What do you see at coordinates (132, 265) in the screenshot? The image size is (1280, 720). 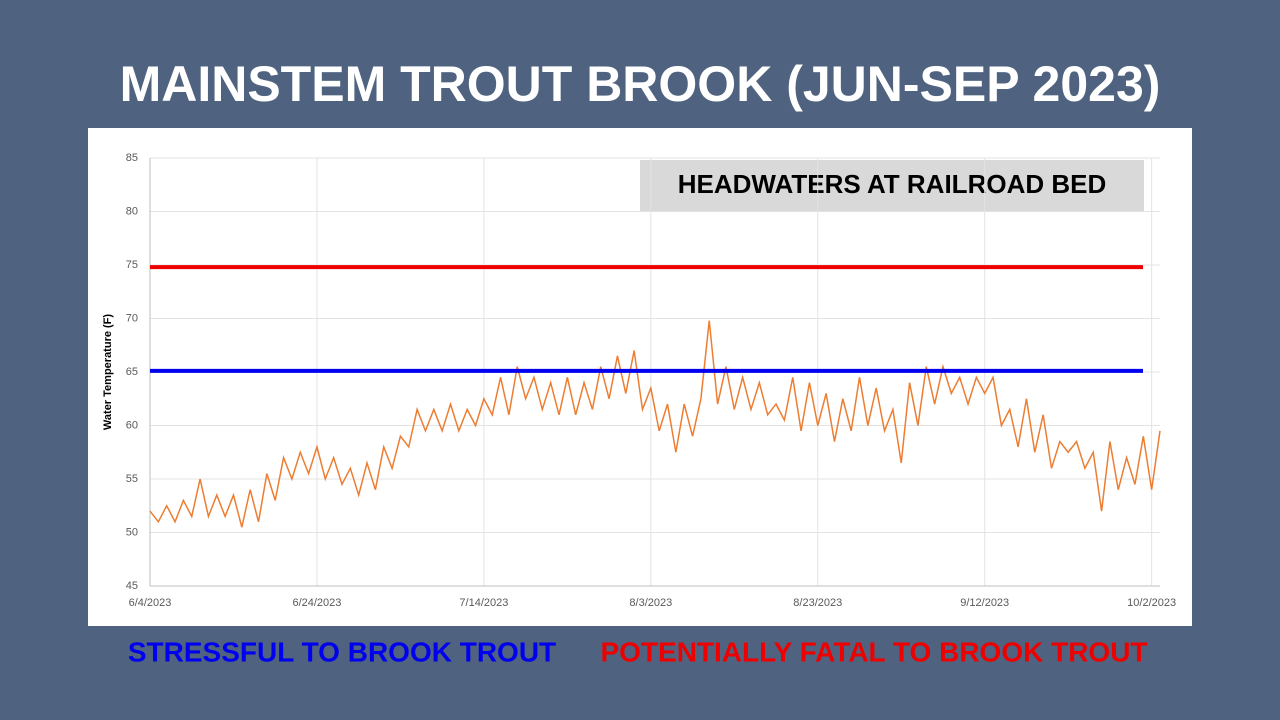 I see `y-tick-label: 75` at bounding box center [132, 265].